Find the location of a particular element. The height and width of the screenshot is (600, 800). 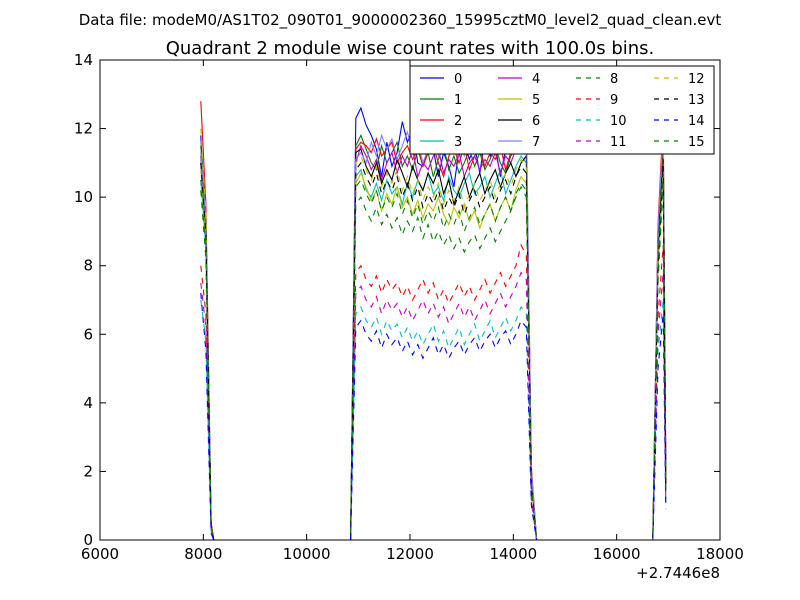

y-tick-label: 2 is located at coordinates (88, 471).